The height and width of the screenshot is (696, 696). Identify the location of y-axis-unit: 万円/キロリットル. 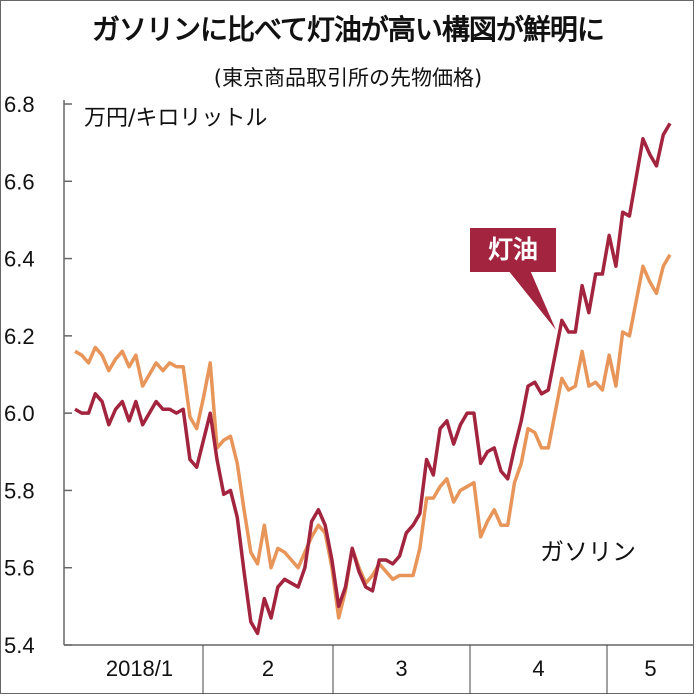
(176, 118).